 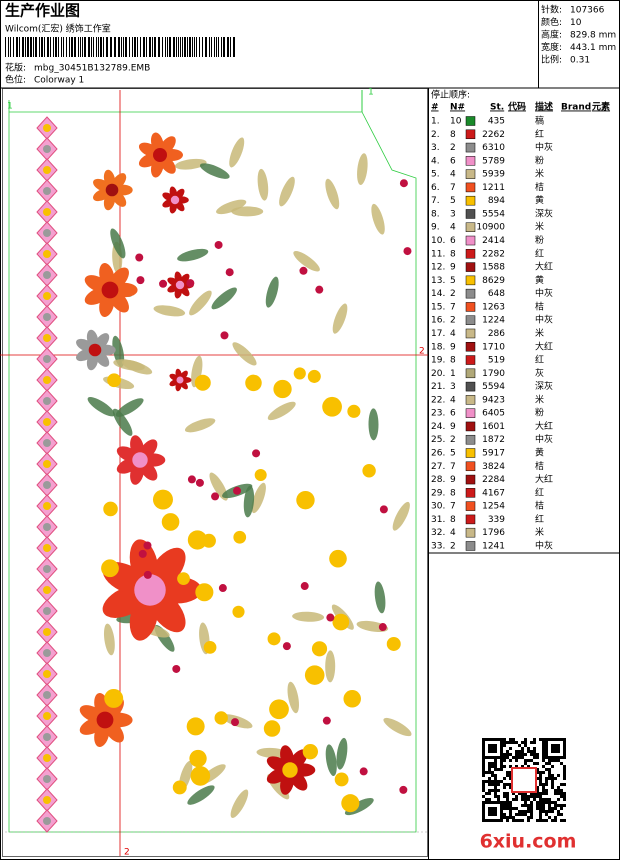 What do you see at coordinates (539, 532) in the screenshot?
I see `description: 米` at bounding box center [539, 532].